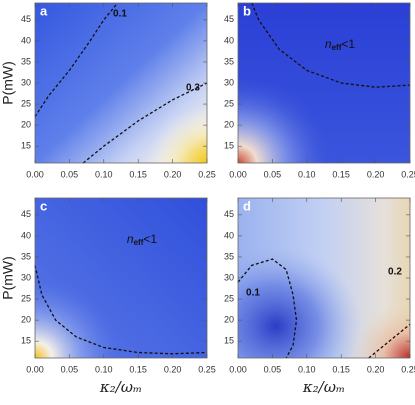 This screenshot has height=405, width=415. What do you see at coordinates (247, 10) in the screenshot?
I see `panel-label: b` at bounding box center [247, 10].